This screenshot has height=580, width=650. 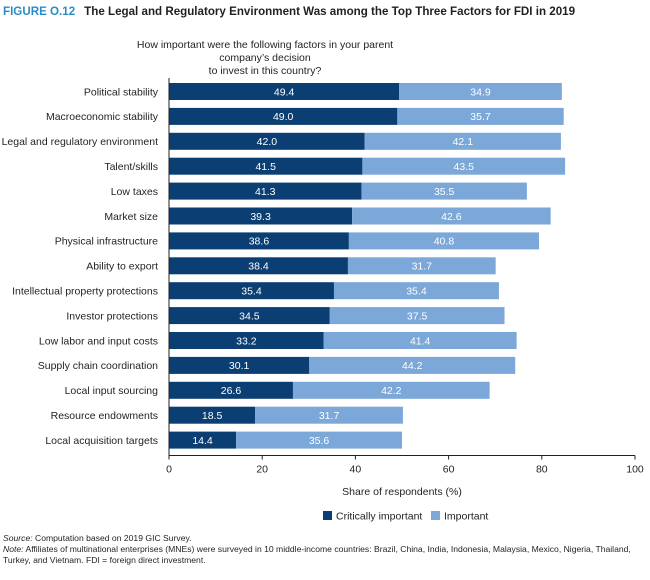 I want to click on legend-swatch-critically-important, so click(x=327, y=515).